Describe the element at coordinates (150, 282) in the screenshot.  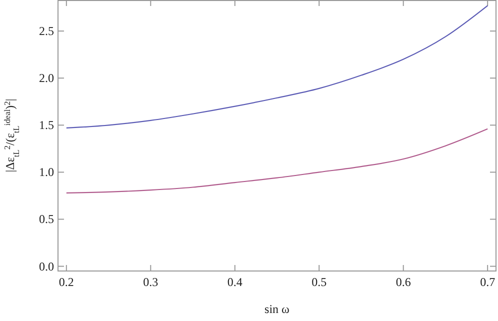
I see `x-tick-label: 0.3` at that location.